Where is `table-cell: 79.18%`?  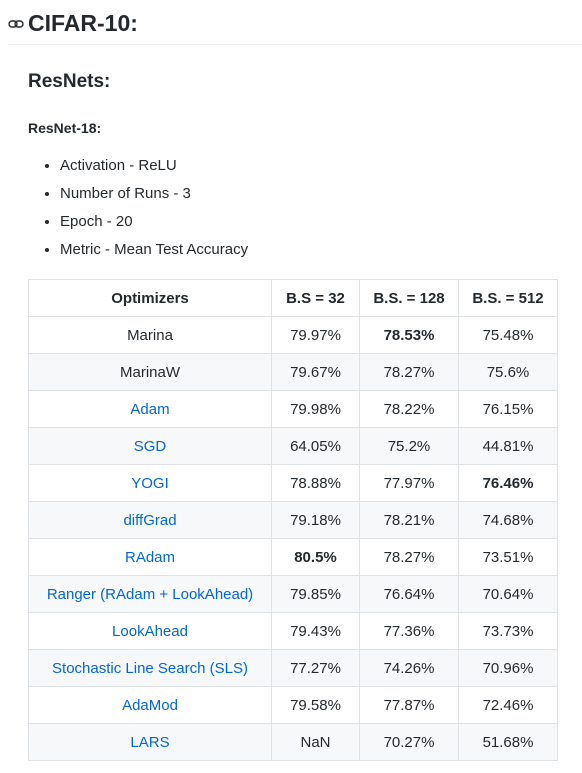 table-cell: 79.18% is located at coordinates (315, 520).